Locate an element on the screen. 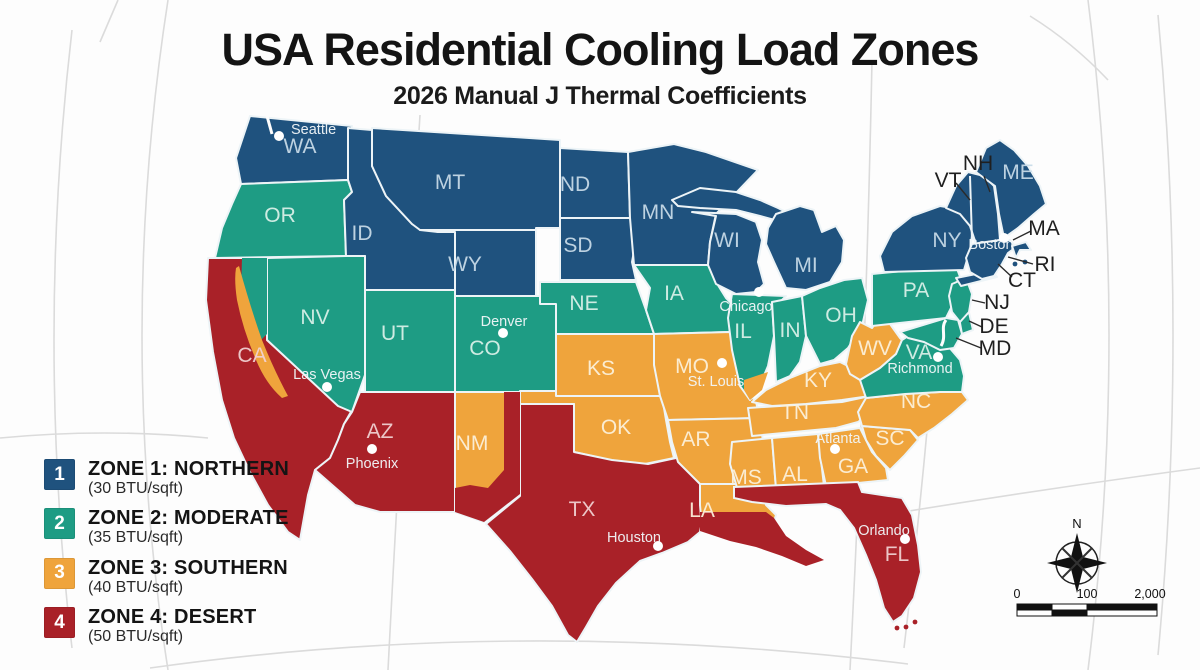  city-dot-atlanta is located at coordinates (835, 449).